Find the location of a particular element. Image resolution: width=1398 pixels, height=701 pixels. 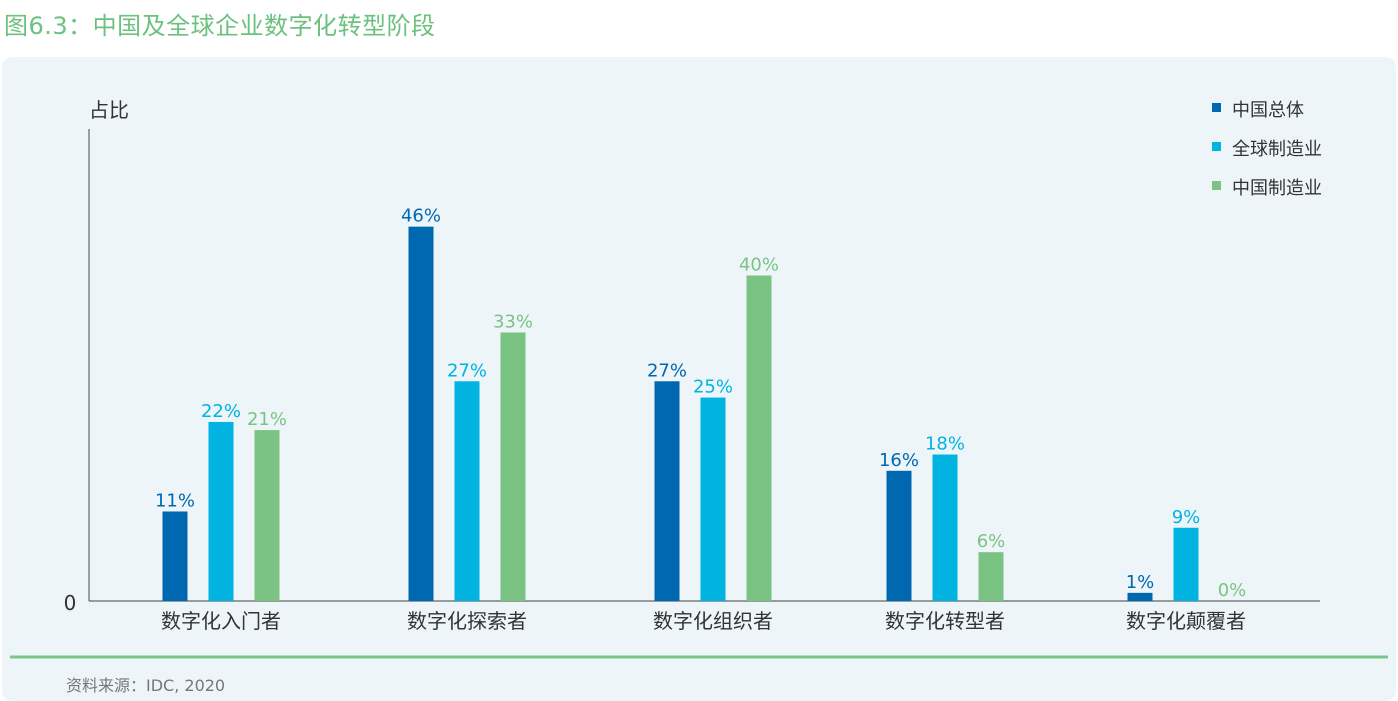

data-label: 9% is located at coordinates (1186, 517).